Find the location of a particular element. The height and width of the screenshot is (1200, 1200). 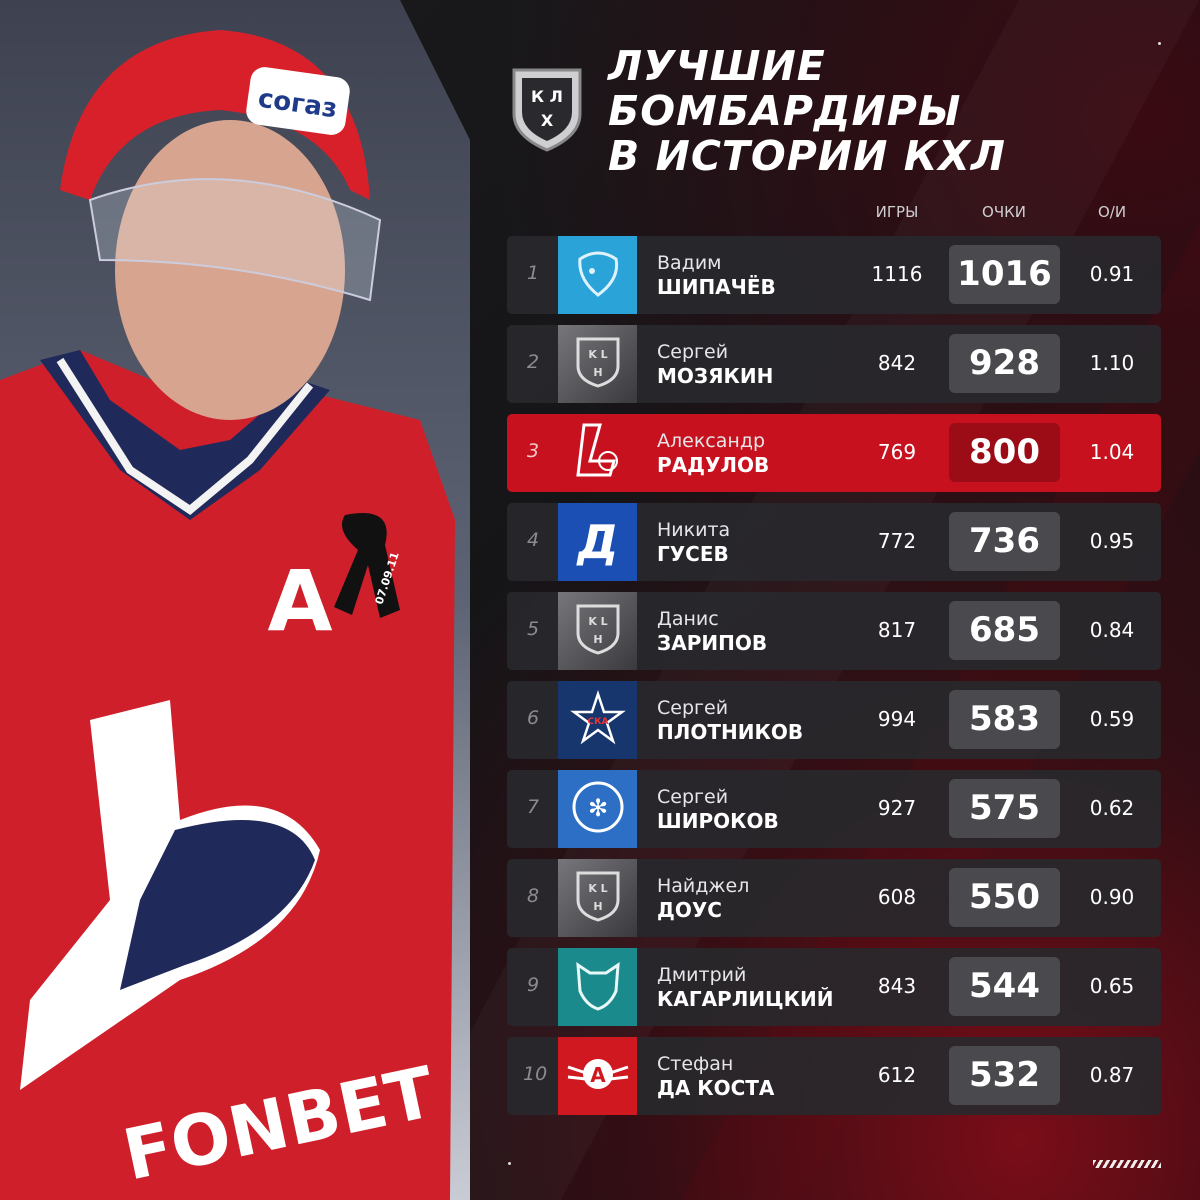

points-value: 532 is located at coordinates (1004, 1075).